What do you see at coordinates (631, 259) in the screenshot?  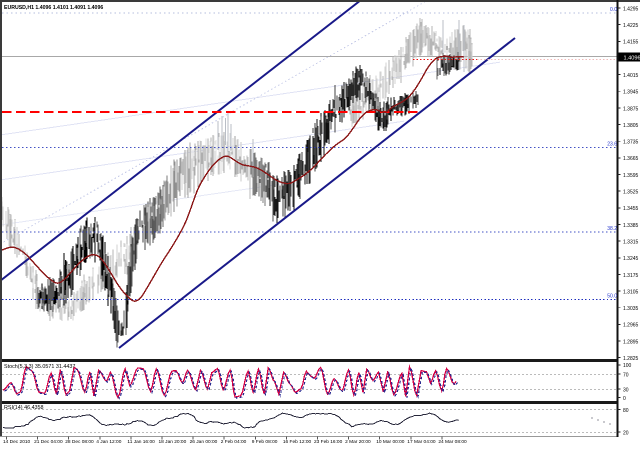 I see `svg-text: 1.3245` at bounding box center [631, 259].